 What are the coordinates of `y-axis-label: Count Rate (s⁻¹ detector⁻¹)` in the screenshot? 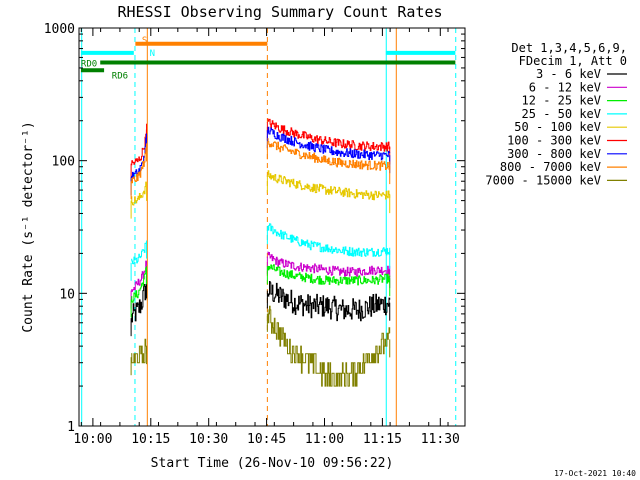 It's located at (28, 226).